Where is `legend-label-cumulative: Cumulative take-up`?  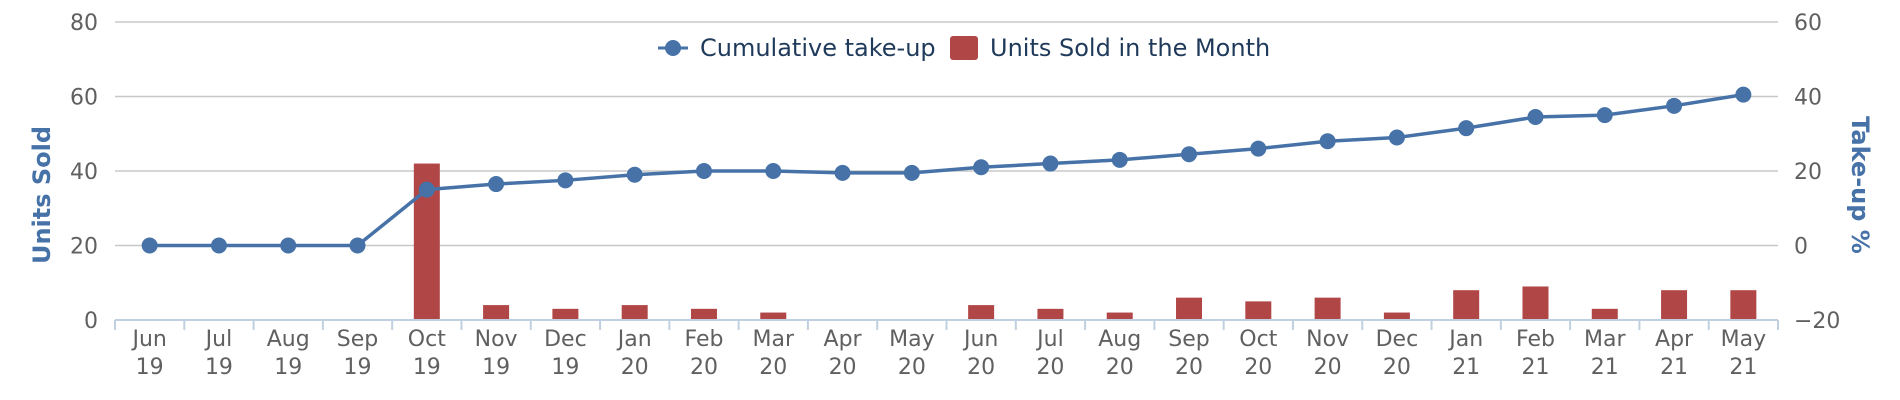
legend-label-cumulative: Cumulative take-up is located at coordinates (818, 48).